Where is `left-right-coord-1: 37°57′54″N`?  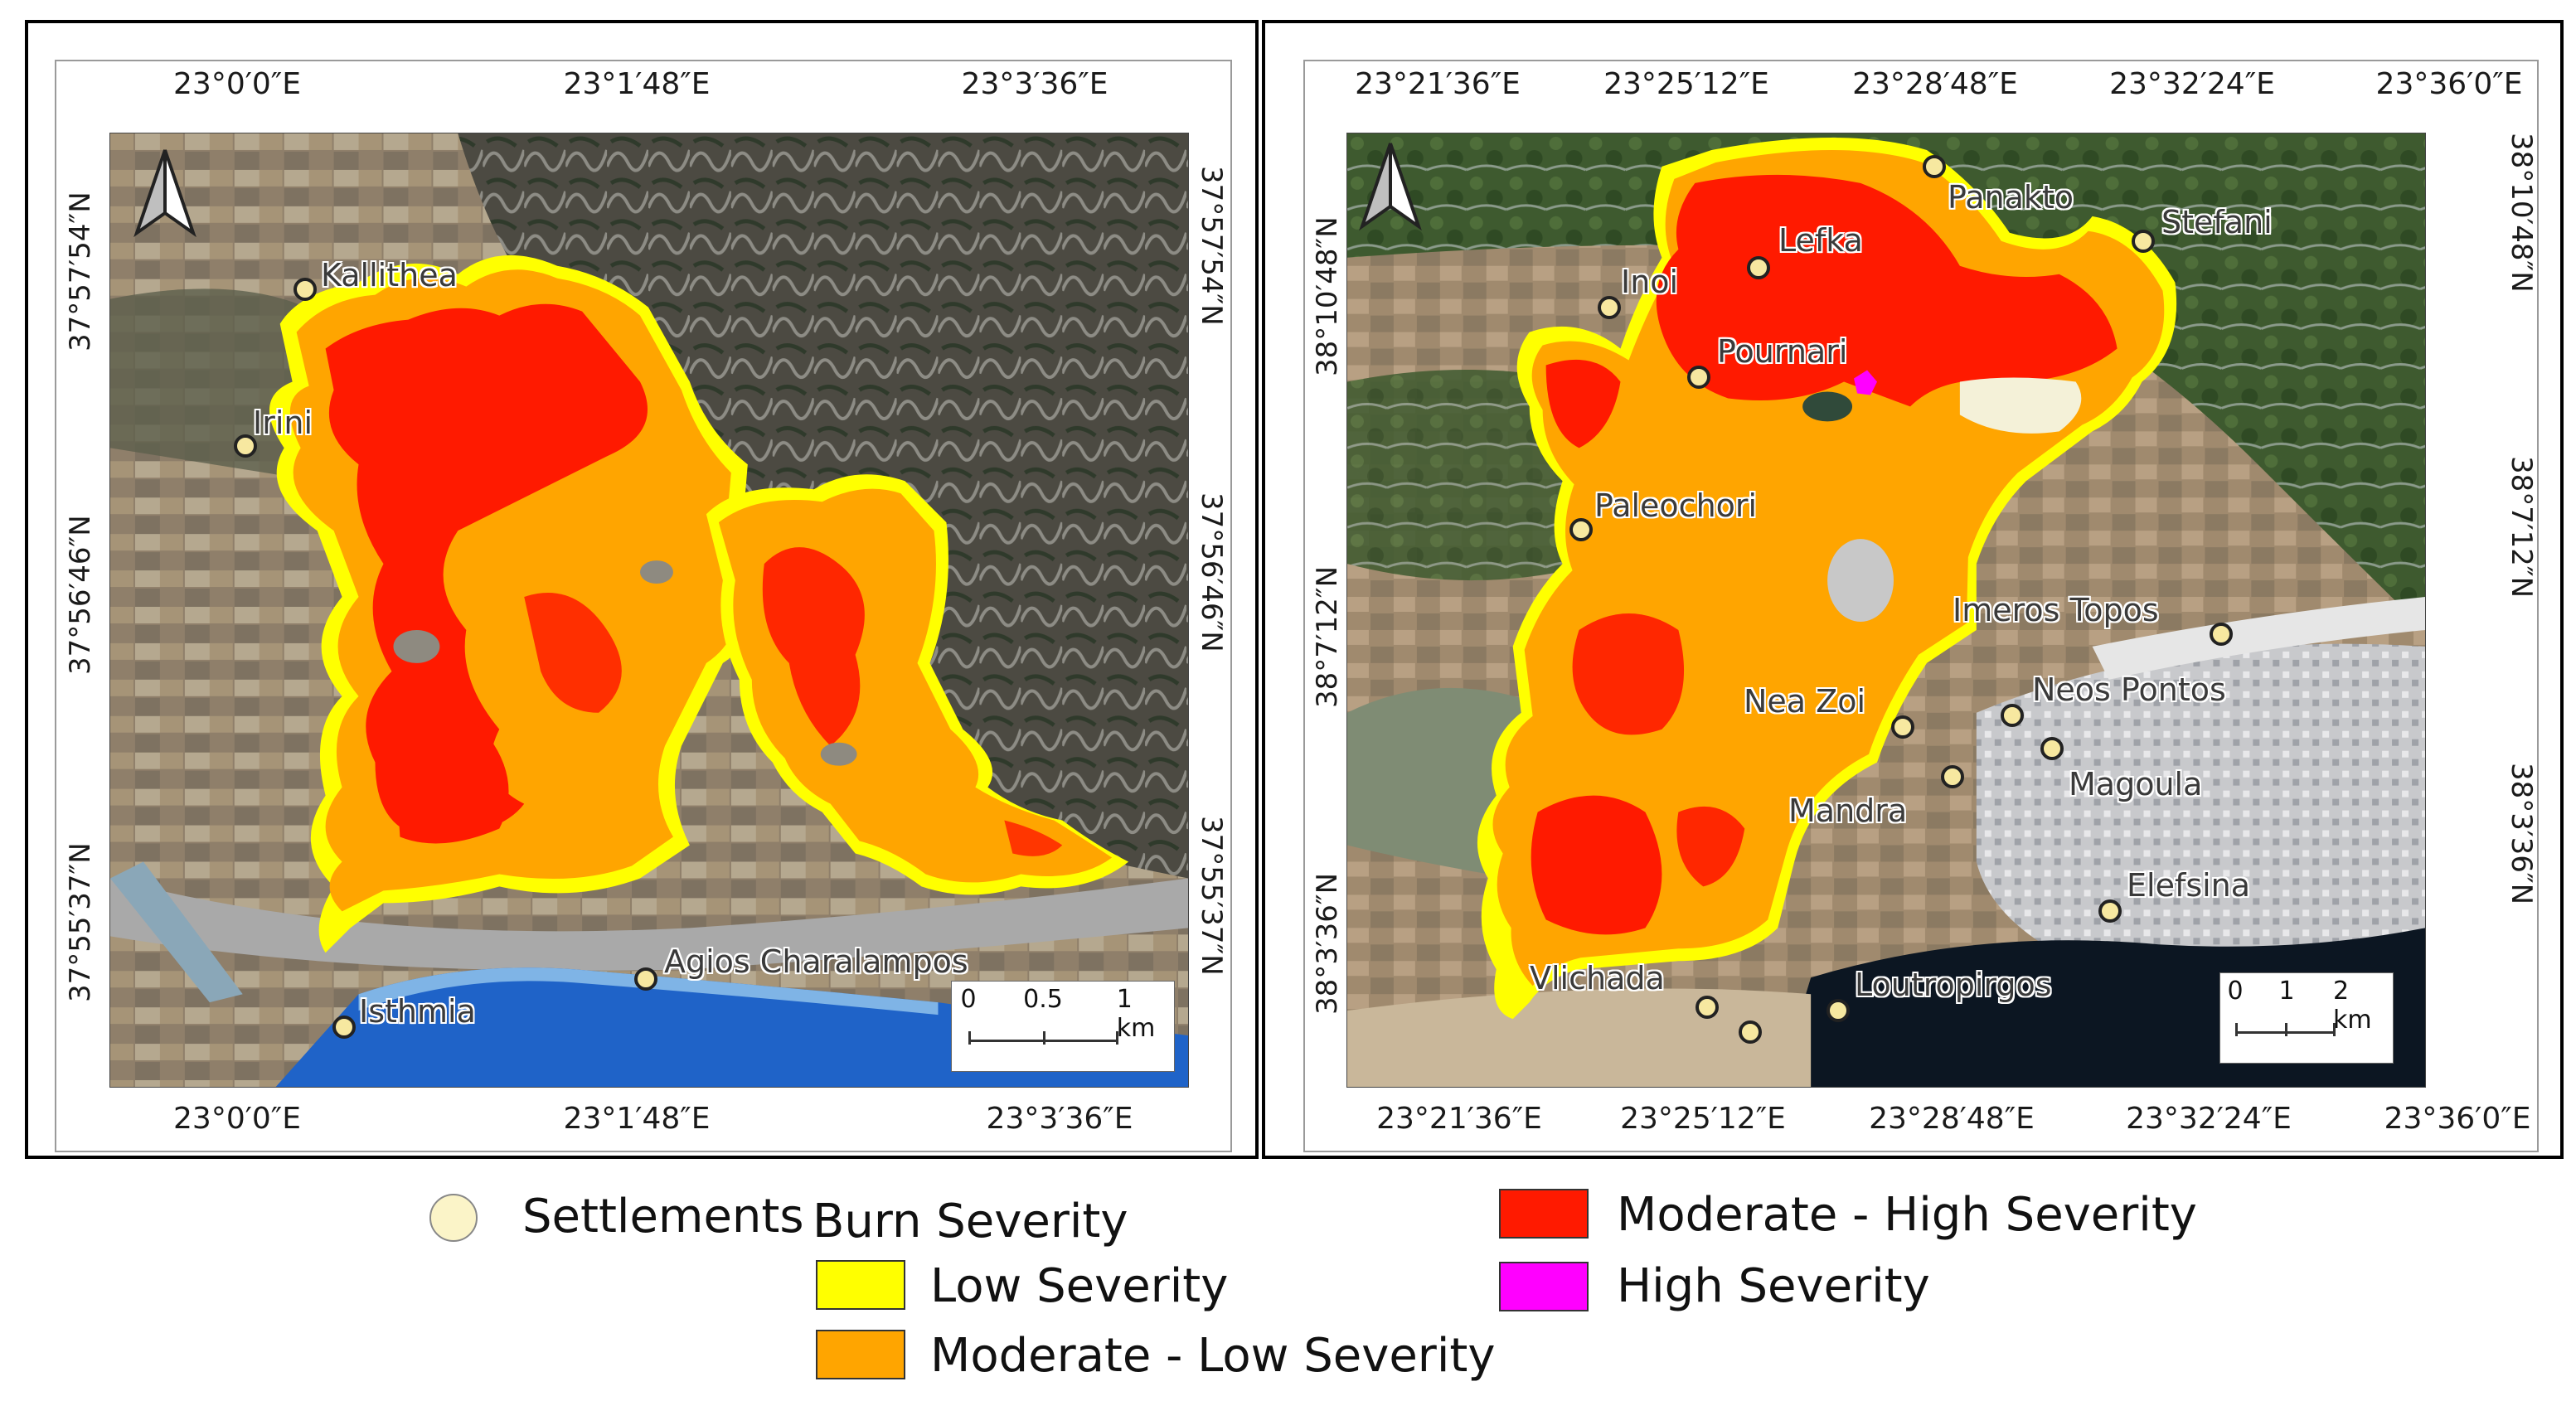 left-right-coord-1: 37°57′54″N is located at coordinates (1211, 246).